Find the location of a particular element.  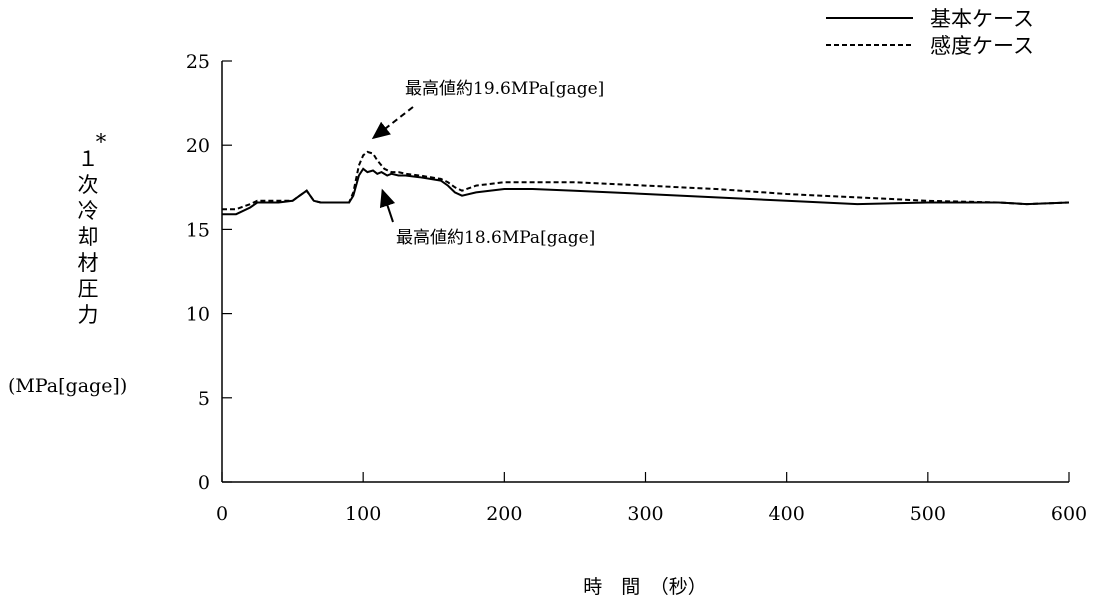

y-tick-label: 20 is located at coordinates (198, 146).